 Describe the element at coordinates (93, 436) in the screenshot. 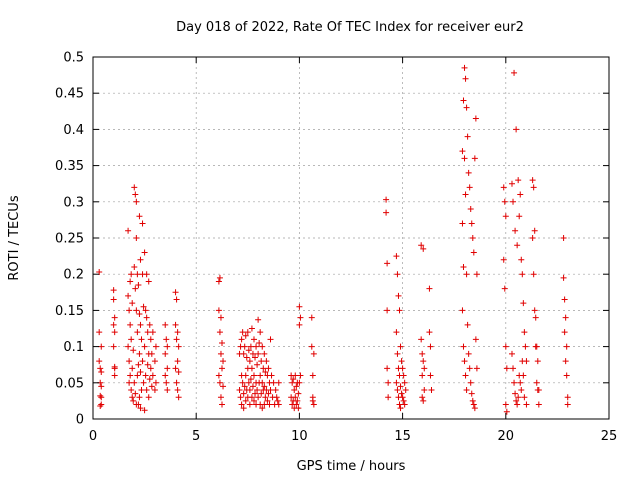

I see `x-tick-label: 0` at that location.